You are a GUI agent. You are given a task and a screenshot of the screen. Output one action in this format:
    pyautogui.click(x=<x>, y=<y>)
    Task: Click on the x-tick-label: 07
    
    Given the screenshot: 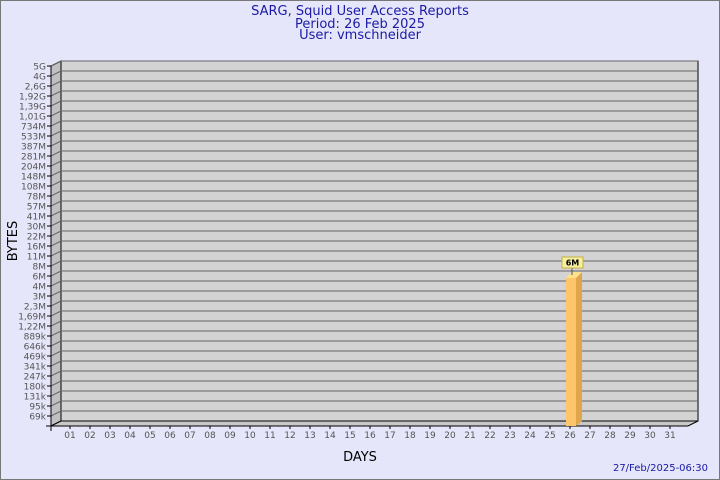 What is the action you would take?
    pyautogui.click(x=189, y=436)
    